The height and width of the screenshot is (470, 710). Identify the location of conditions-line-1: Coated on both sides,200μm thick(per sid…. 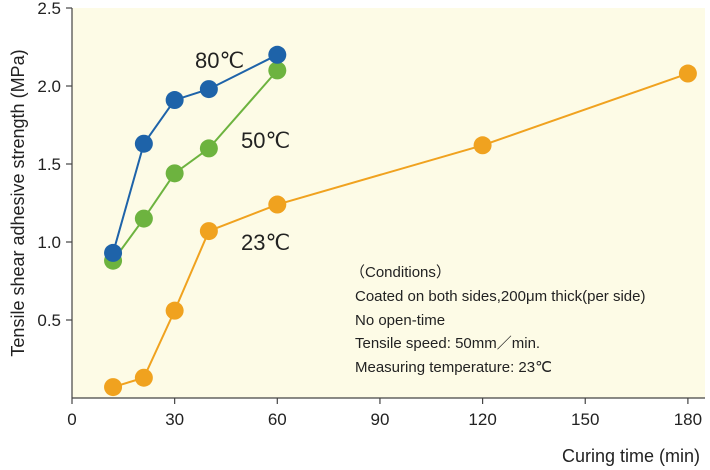
(500, 296).